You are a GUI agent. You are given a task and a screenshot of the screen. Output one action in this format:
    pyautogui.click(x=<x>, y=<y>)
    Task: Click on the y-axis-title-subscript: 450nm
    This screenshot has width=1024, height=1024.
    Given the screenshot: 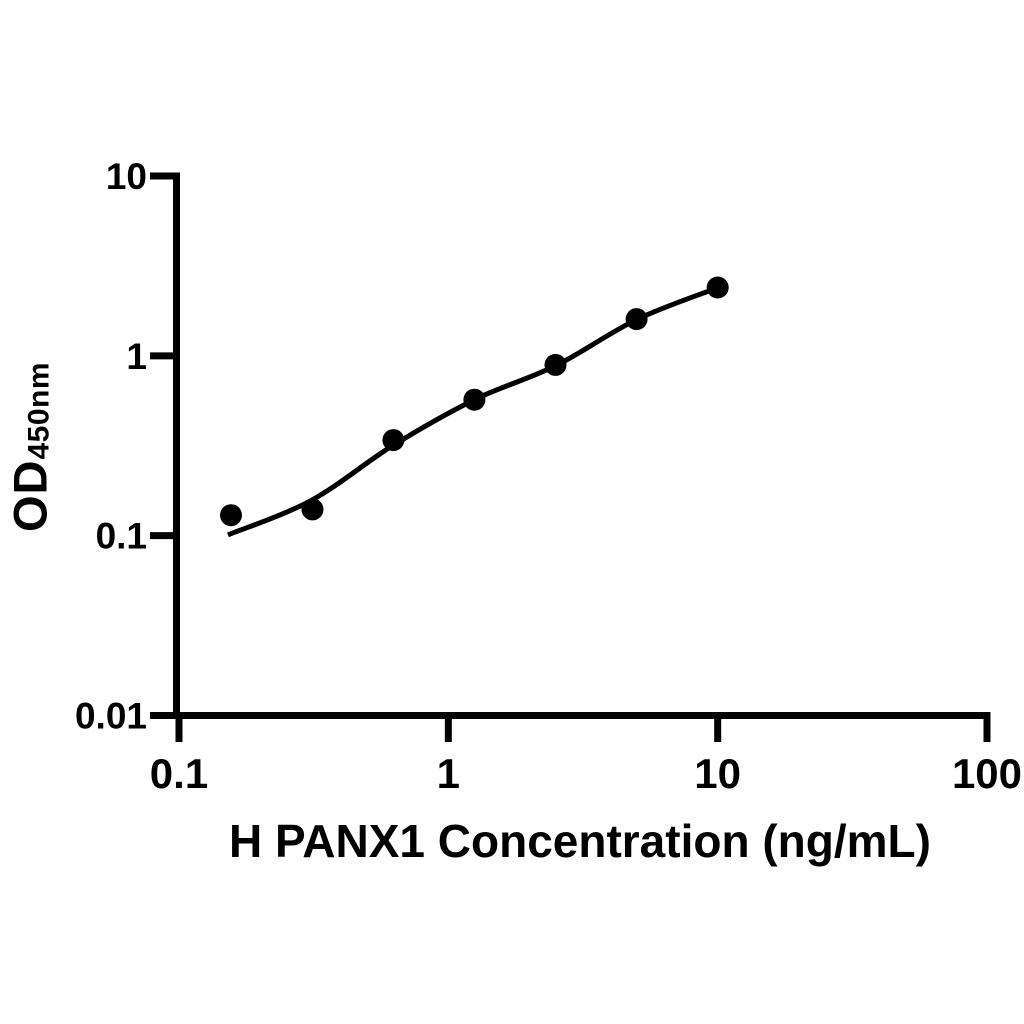 What is the action you would take?
    pyautogui.click(x=39, y=410)
    